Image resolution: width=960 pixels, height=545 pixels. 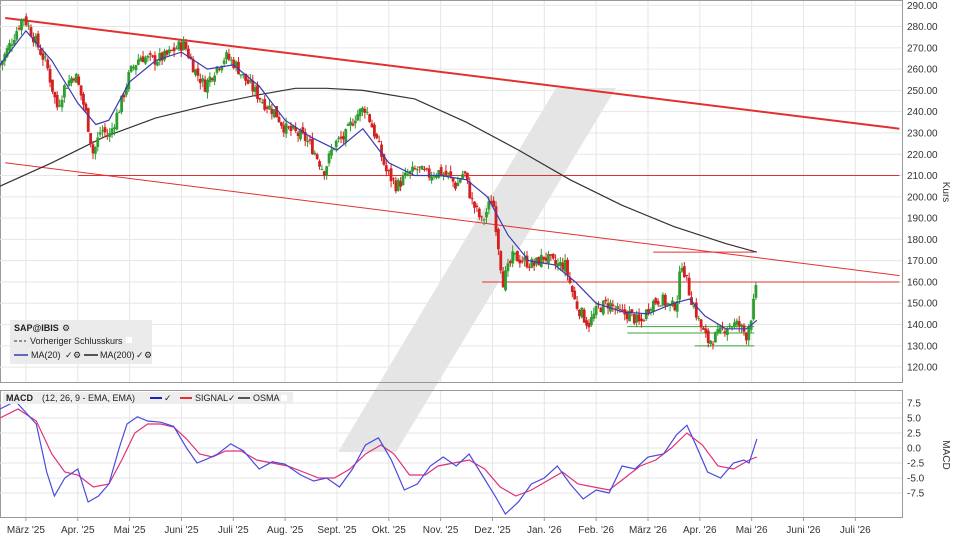 I want to click on legend-ma200-check-icon: ✓, so click(x=140, y=355).